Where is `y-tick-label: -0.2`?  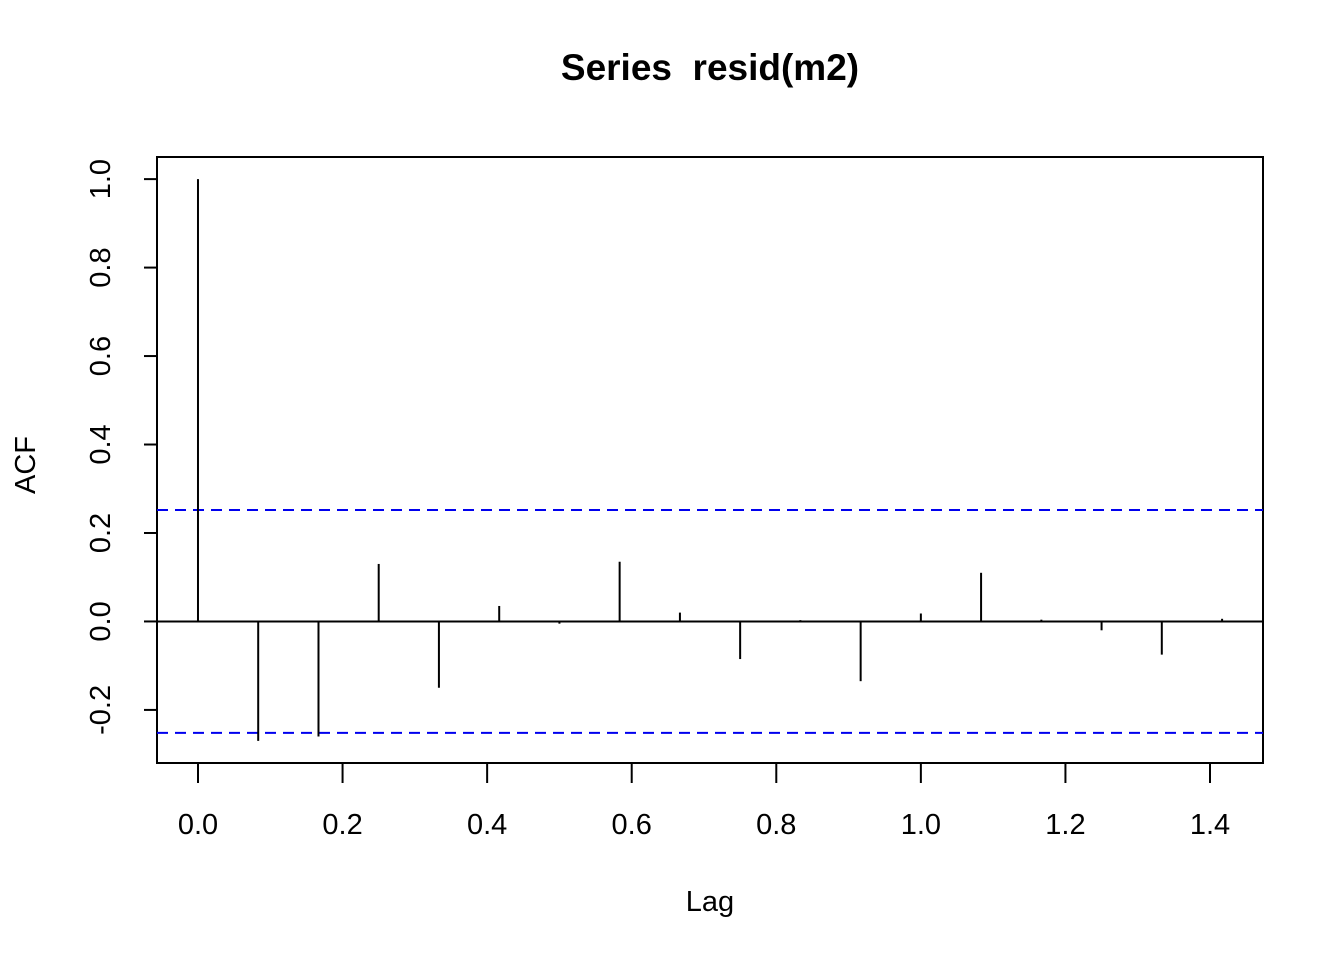
y-tick-label: -0.2 is located at coordinates (101, 710).